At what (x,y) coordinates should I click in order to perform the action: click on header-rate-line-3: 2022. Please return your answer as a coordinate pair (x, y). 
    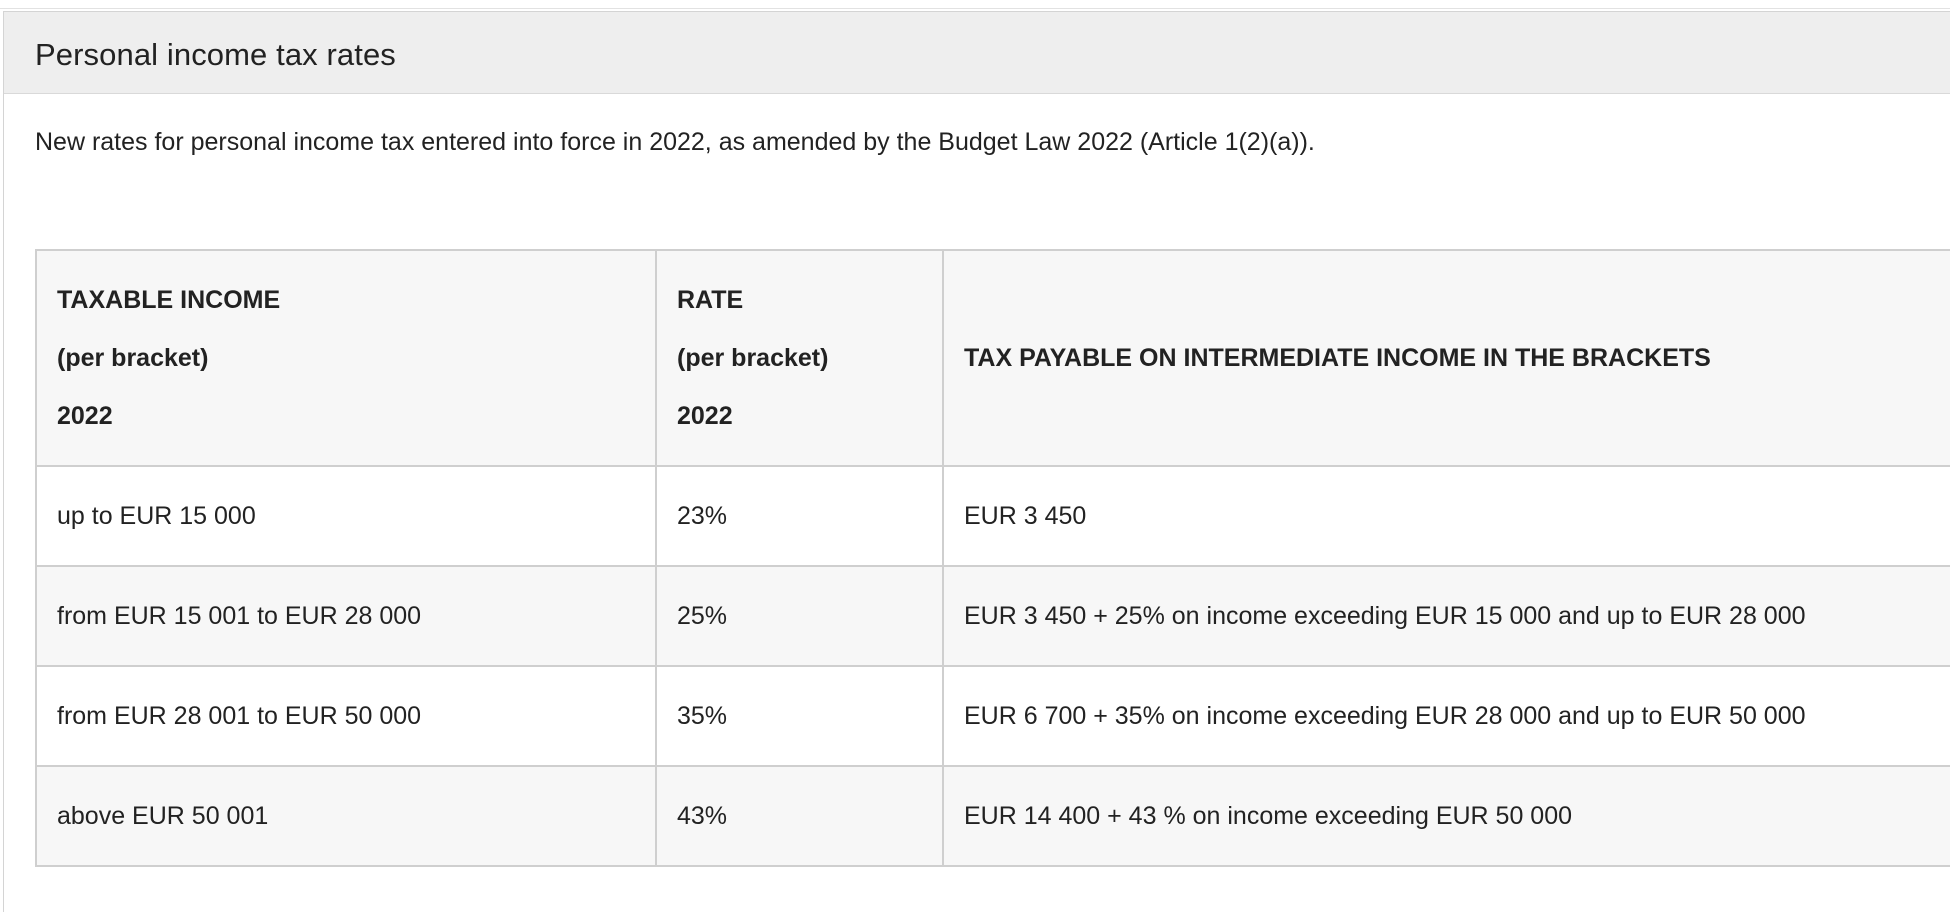
    Looking at the image, I should click on (705, 416).